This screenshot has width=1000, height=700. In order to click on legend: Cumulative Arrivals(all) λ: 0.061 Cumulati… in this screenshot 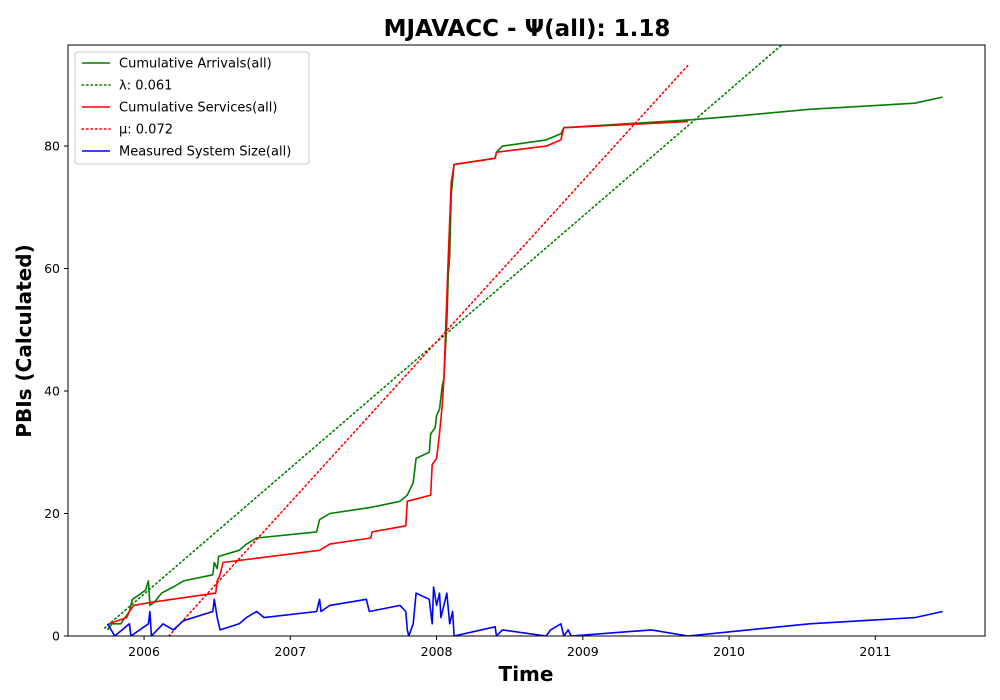, I will do `click(192, 108)`.